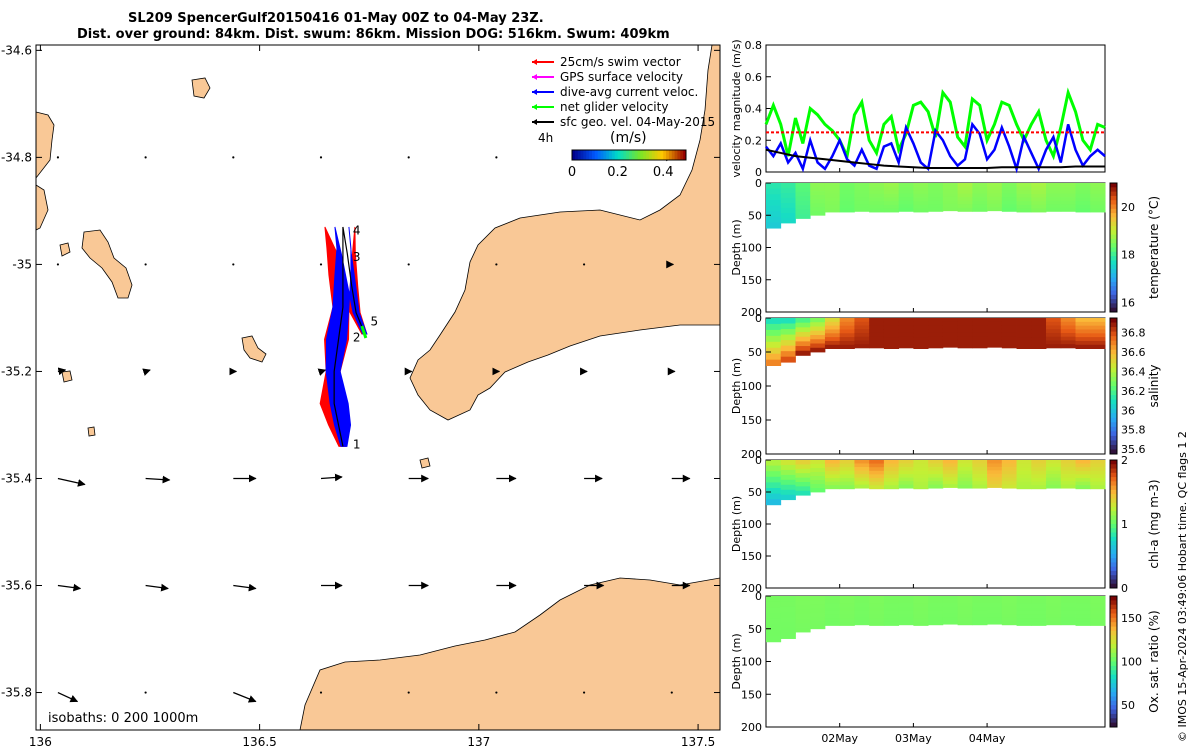 This screenshot has width=1200, height=750. I want to click on profile-ytick-label: 150, so click(751, 556).